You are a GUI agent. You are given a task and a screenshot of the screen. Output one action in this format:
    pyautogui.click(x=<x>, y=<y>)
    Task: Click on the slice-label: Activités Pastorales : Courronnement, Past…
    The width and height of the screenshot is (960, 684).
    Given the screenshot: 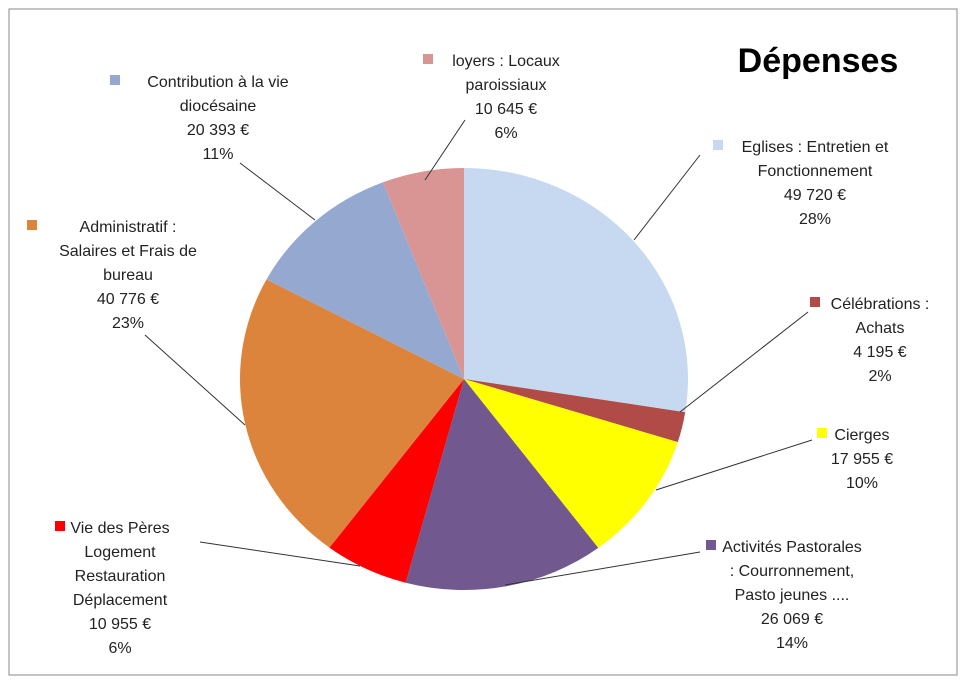 What is the action you would take?
    pyautogui.click(x=792, y=571)
    